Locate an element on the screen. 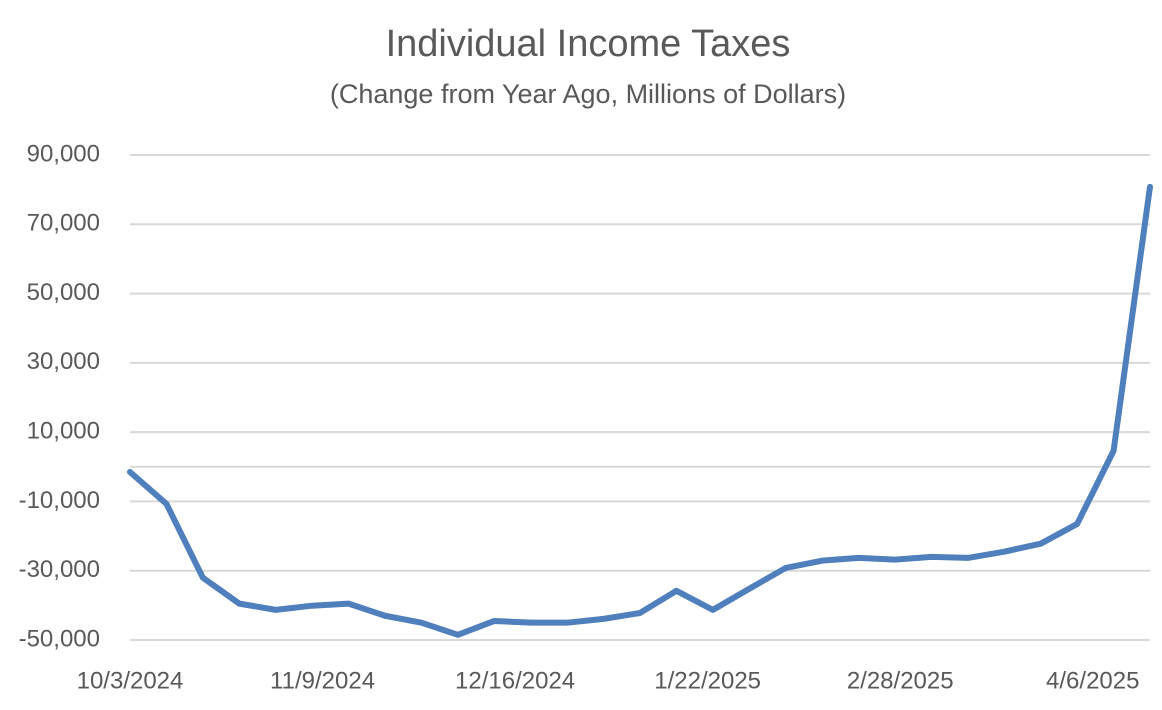 The width and height of the screenshot is (1162, 710). x-tick-label: 4/6/2025 is located at coordinates (1092, 680).